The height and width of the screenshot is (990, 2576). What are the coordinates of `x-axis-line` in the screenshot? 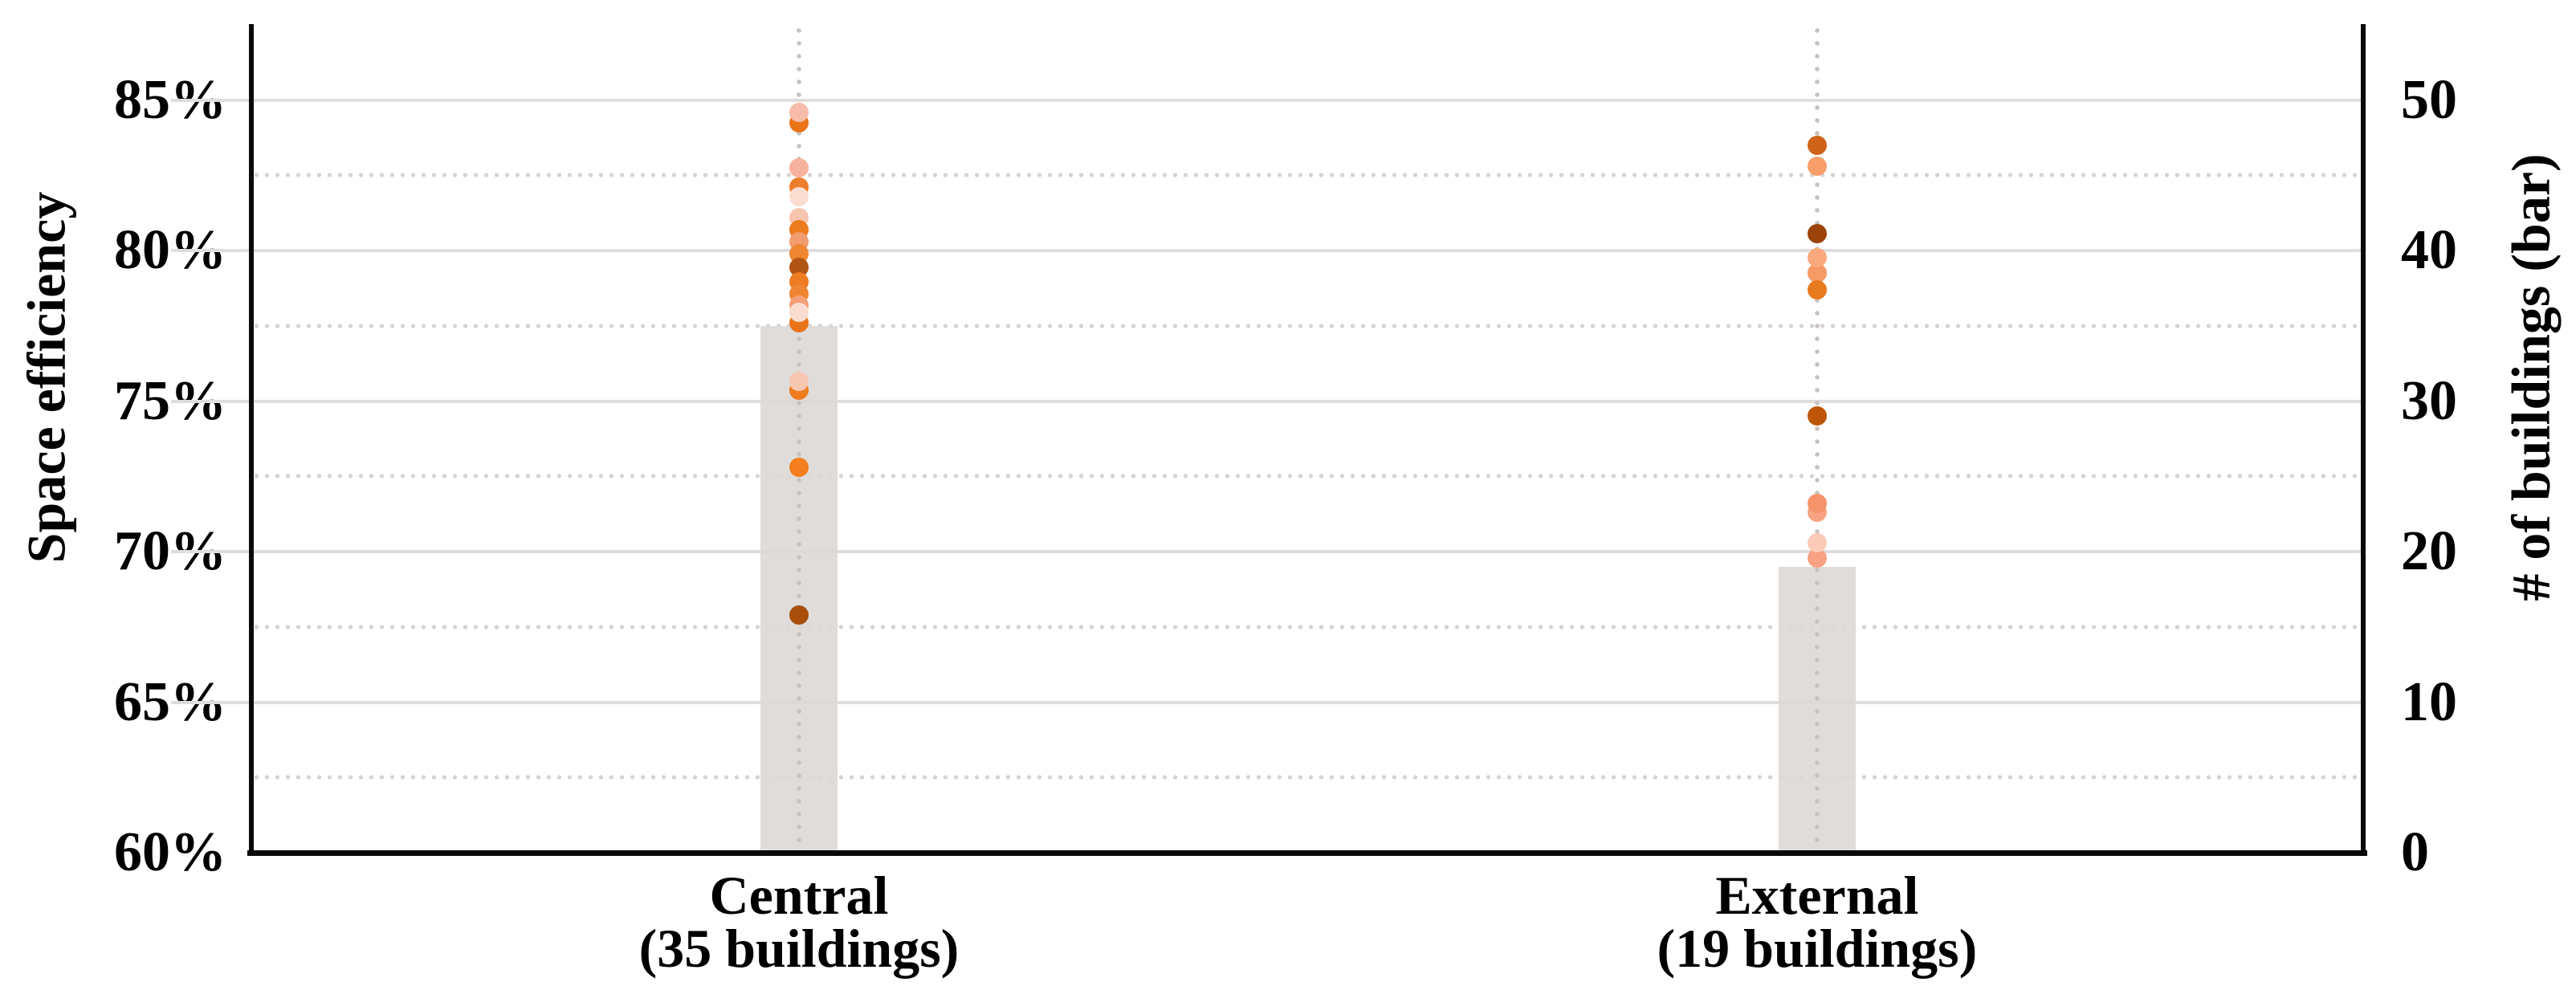 It's located at (1307, 853).